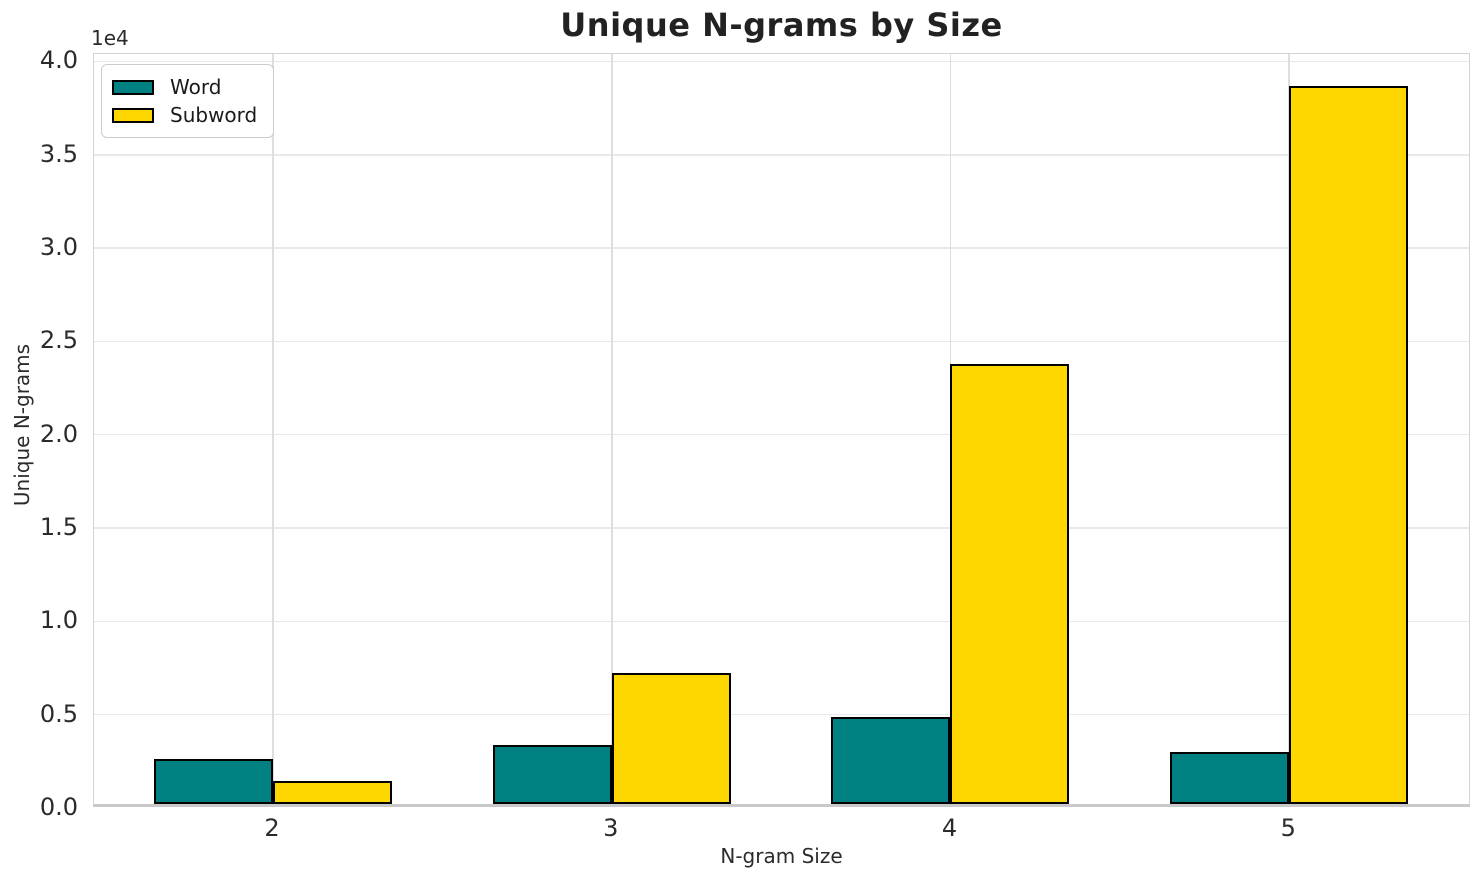  What do you see at coordinates (1288, 828) in the screenshot?
I see `x-tick-label: 5` at bounding box center [1288, 828].